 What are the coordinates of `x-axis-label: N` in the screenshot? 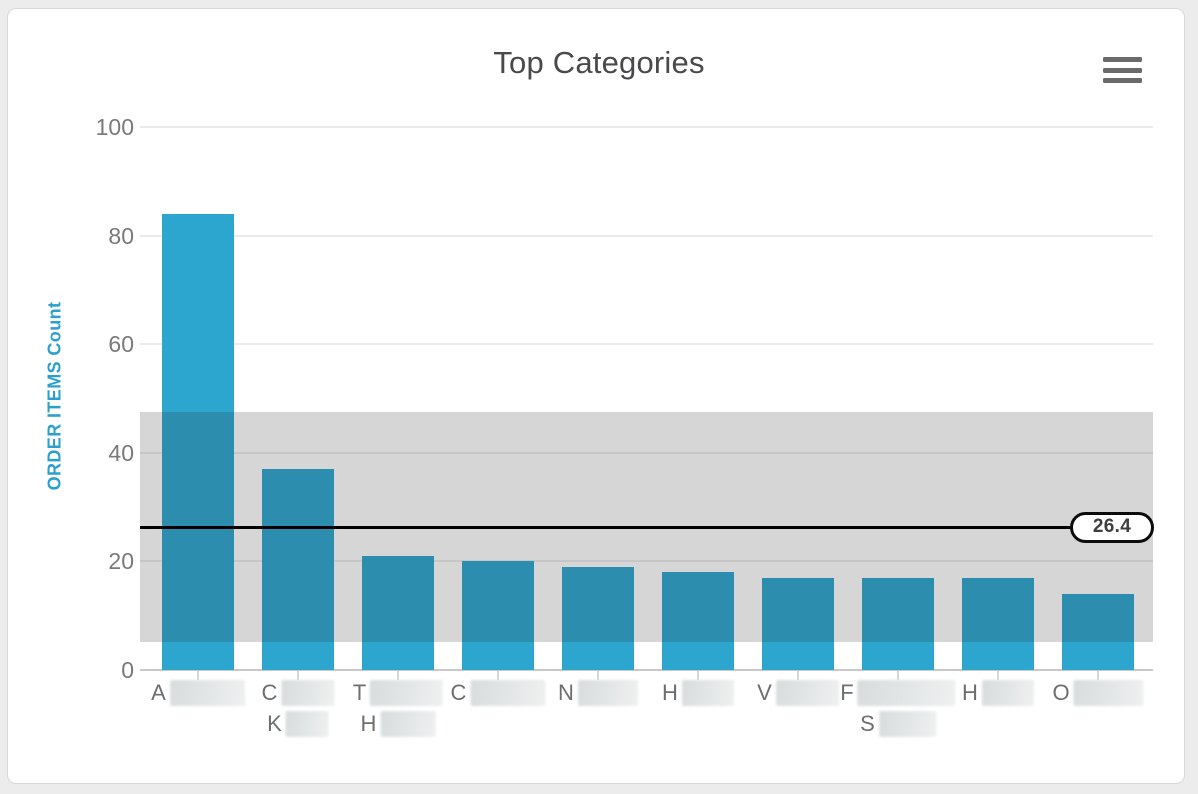 It's located at (598, 693).